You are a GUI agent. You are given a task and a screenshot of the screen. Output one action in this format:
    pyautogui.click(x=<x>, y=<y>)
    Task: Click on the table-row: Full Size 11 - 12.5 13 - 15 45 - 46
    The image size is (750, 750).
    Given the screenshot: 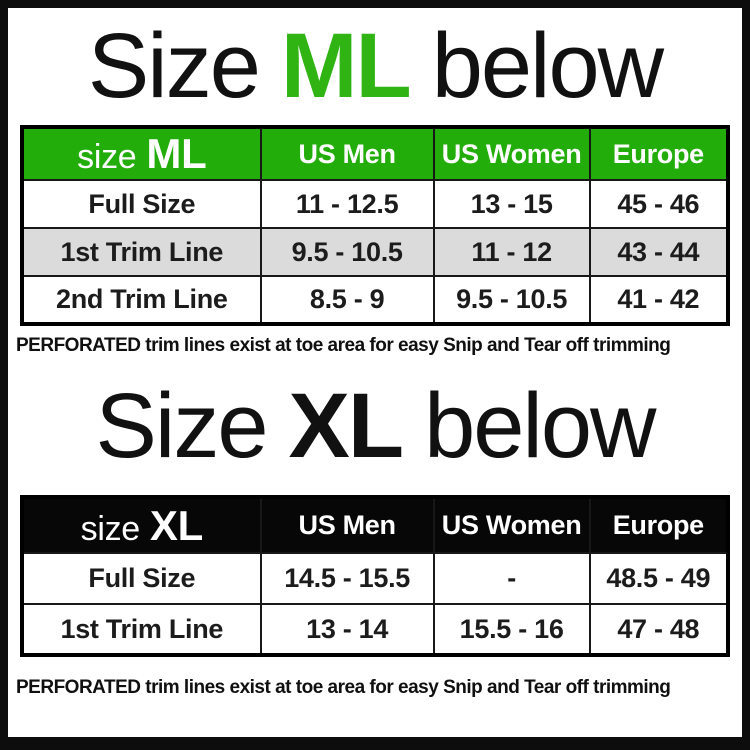 What is the action you would take?
    pyautogui.click(x=375, y=204)
    